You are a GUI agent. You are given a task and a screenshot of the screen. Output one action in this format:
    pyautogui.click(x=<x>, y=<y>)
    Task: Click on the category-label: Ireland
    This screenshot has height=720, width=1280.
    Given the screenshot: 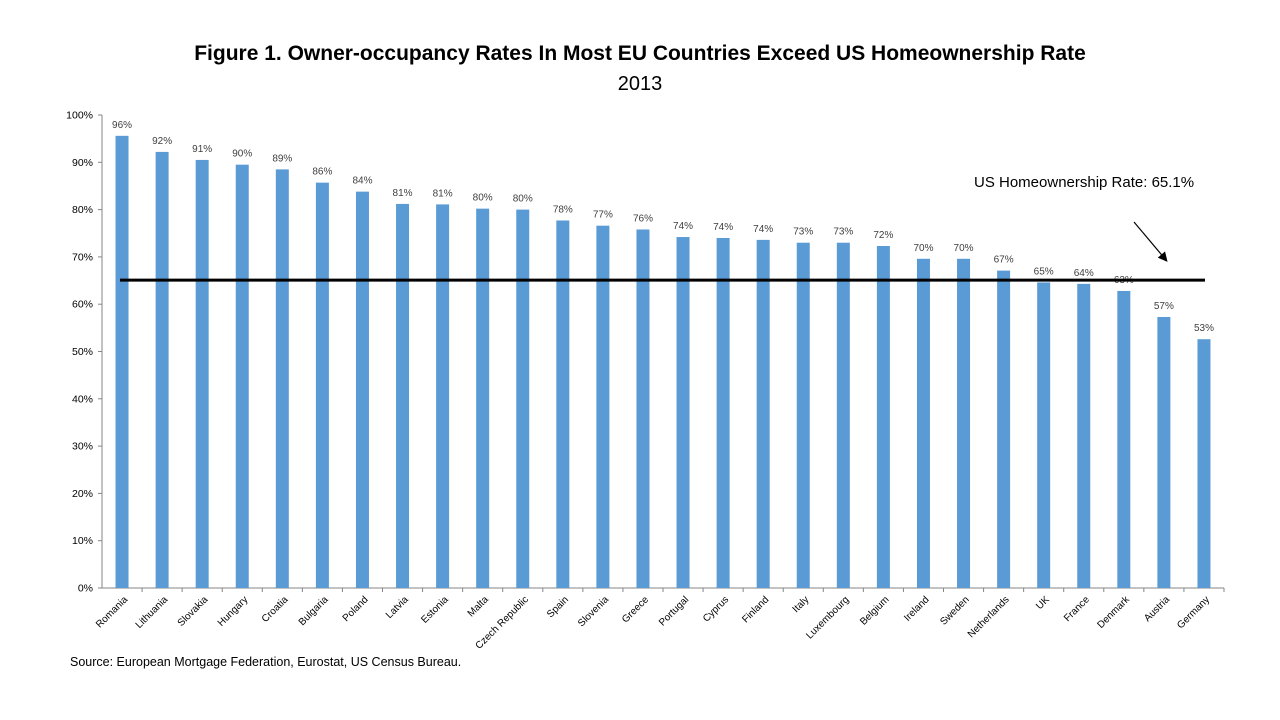 What is the action you would take?
    pyautogui.click(x=916, y=608)
    